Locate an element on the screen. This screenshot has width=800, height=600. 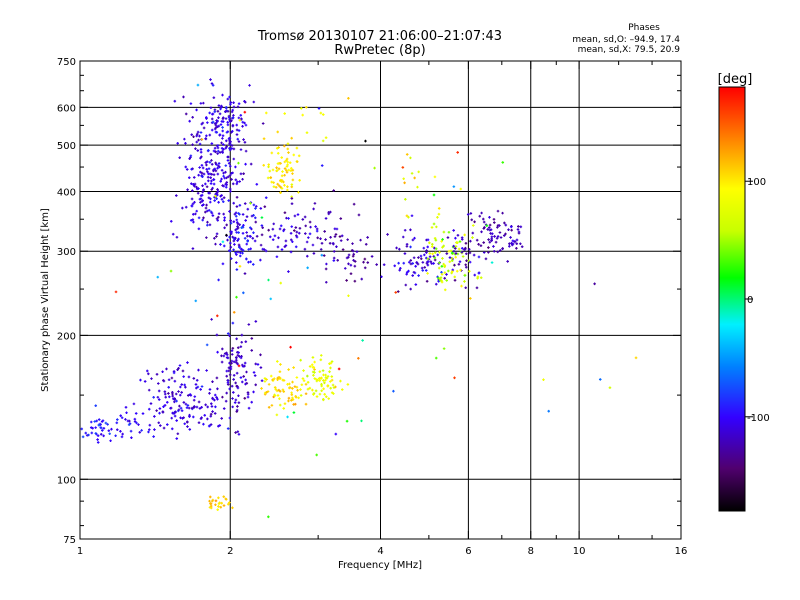
y-axis-label: Stationary phase Virtual Height [km] is located at coordinates (45, 300).